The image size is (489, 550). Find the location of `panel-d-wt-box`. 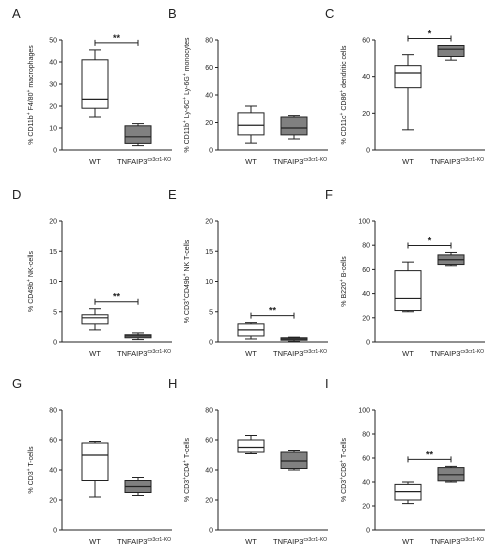

panel-d-wt-box is located at coordinates (95, 319).